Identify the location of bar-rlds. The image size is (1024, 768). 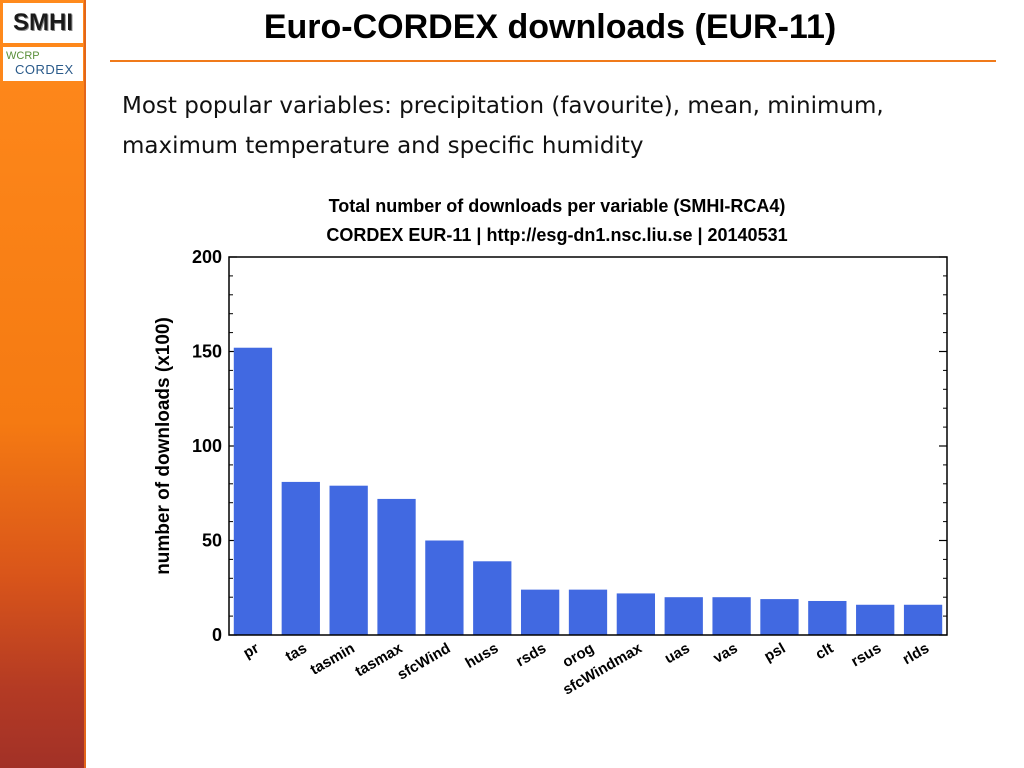
(923, 619).